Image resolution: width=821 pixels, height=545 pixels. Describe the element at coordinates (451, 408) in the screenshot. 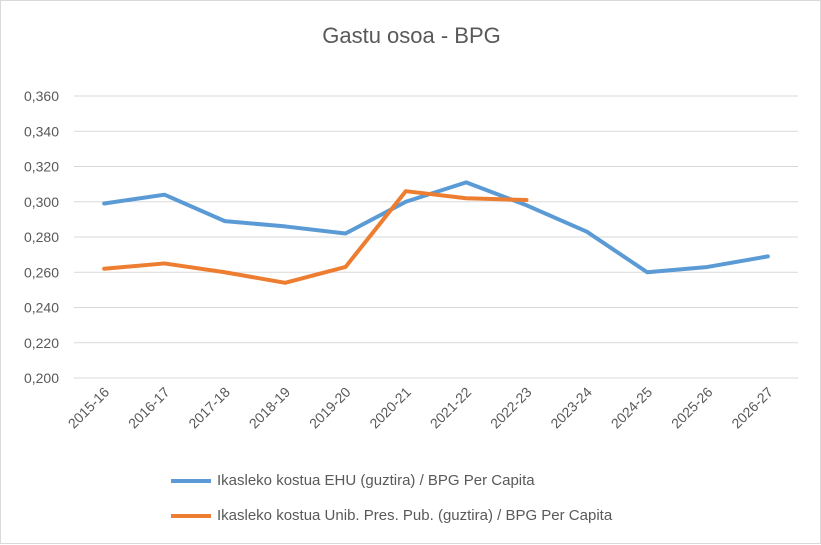

I see `x-tick-label: 2021-22` at that location.